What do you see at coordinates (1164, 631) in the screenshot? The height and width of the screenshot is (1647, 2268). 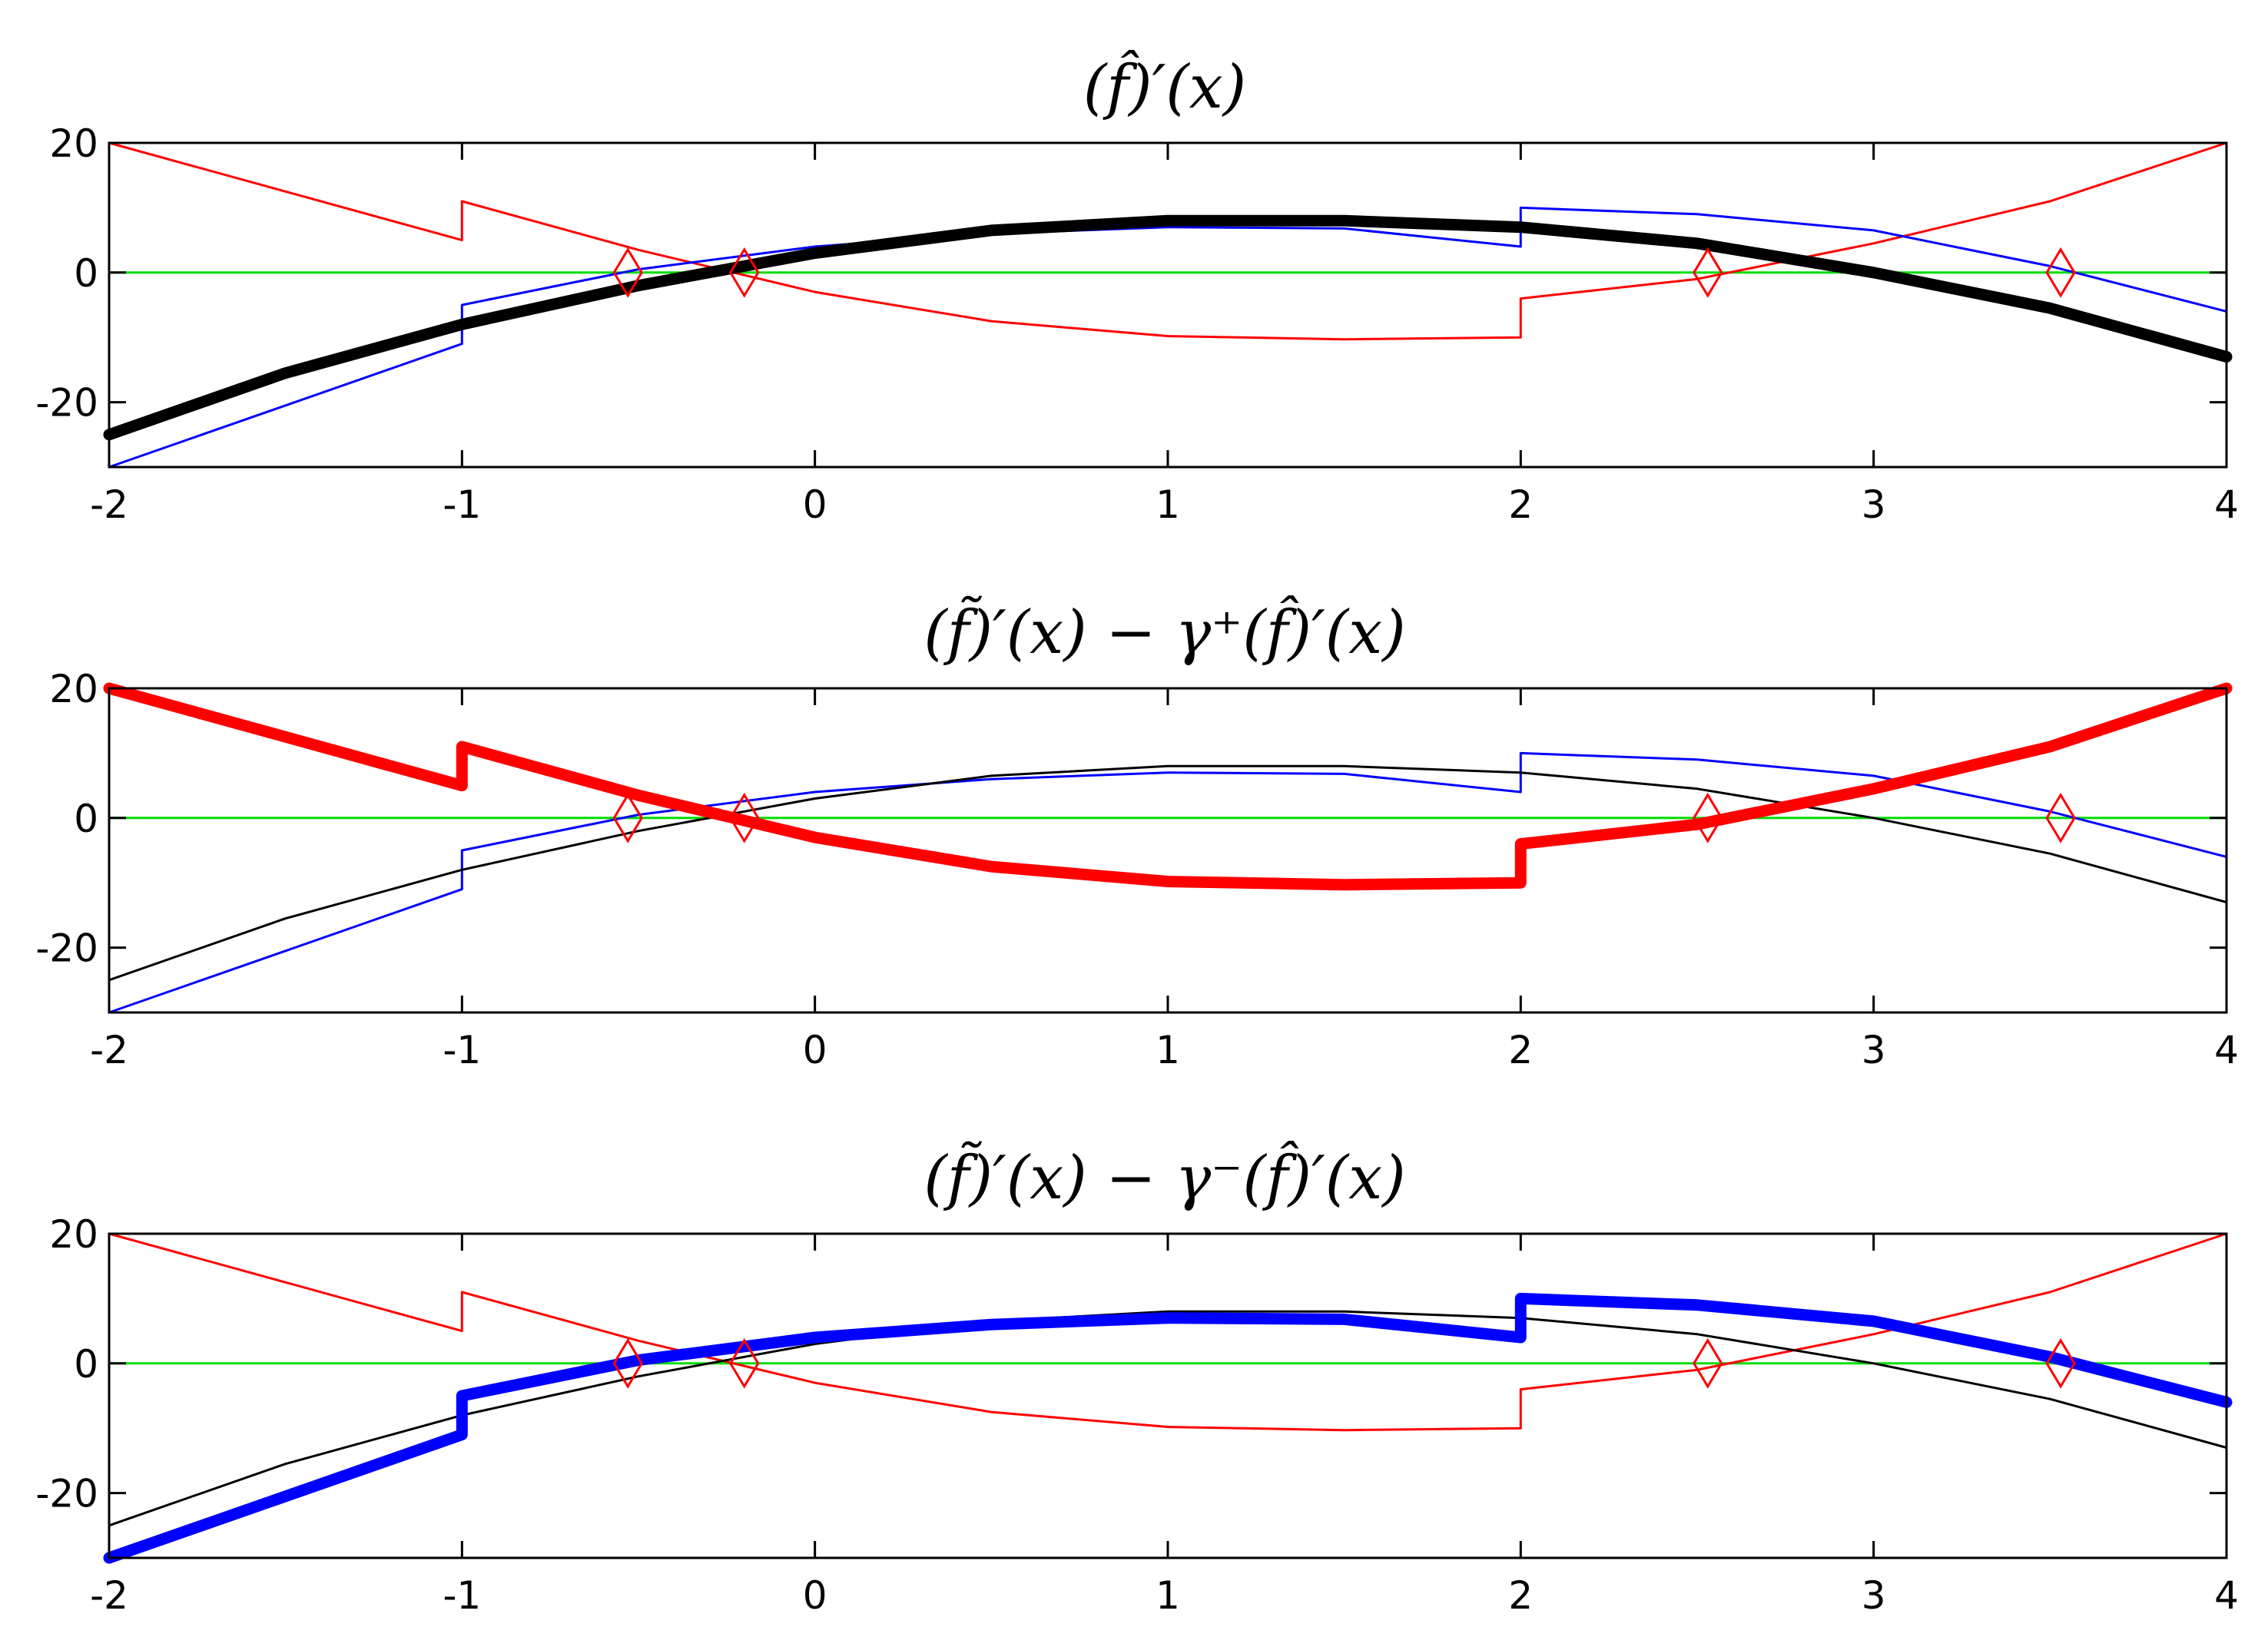 I see `subplot-2-title: (f̃)′(x) − γ⁺(f̂)′(x)` at bounding box center [1164, 631].